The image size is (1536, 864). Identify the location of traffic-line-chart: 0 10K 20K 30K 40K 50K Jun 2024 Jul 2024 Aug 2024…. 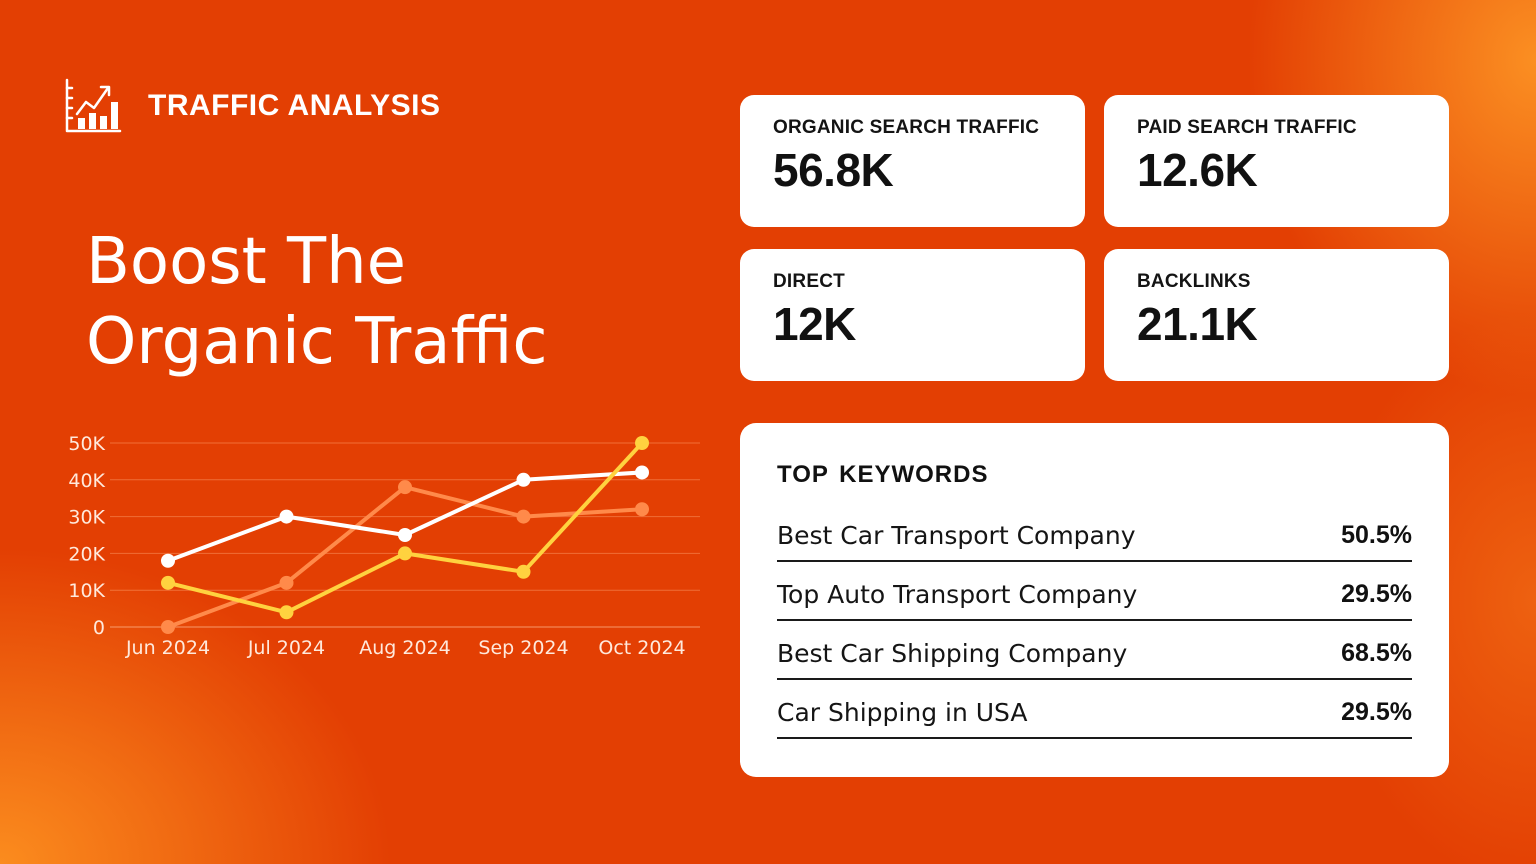
(380, 545).